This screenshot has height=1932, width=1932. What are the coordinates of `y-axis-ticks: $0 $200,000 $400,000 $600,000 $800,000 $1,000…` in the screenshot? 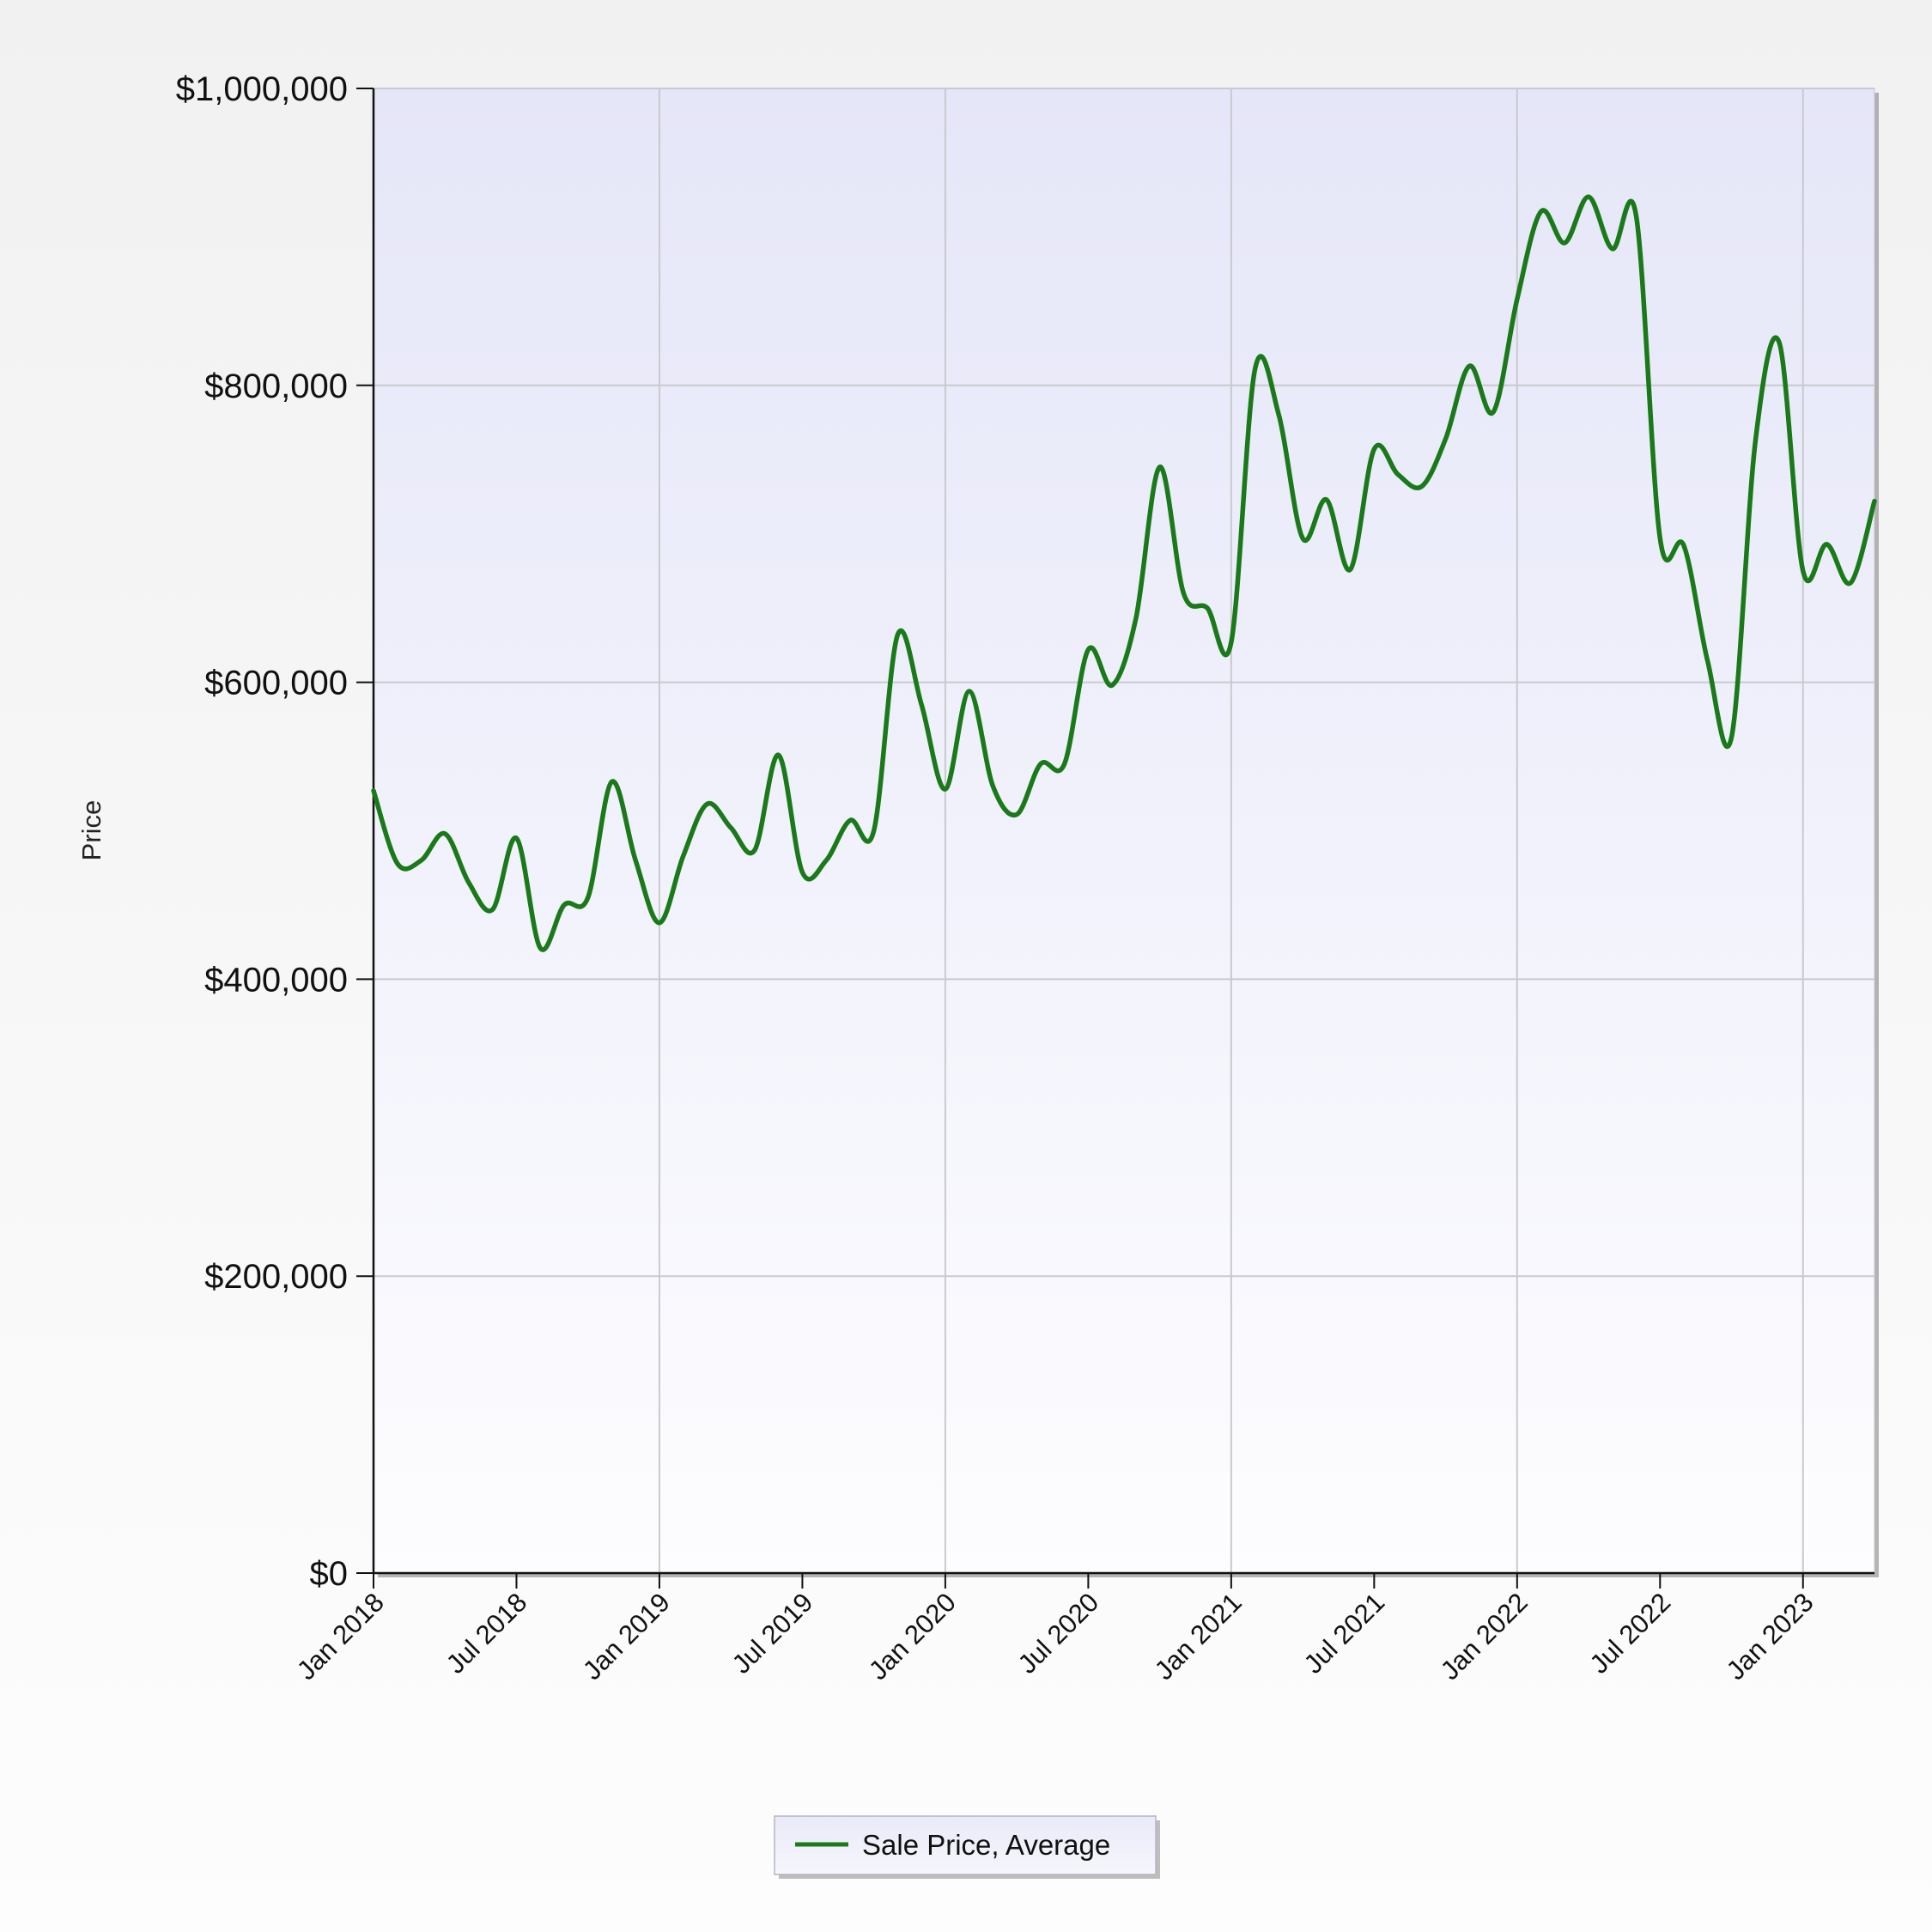 It's located at (275, 832).